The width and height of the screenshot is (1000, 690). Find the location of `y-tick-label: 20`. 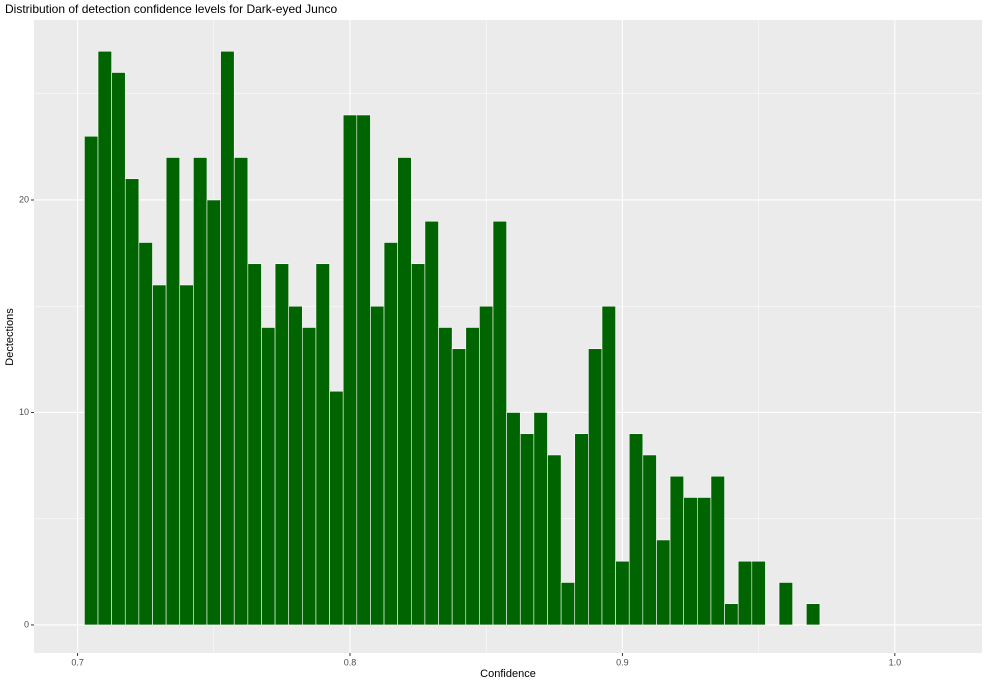

y-tick-label: 20 is located at coordinates (24, 199).